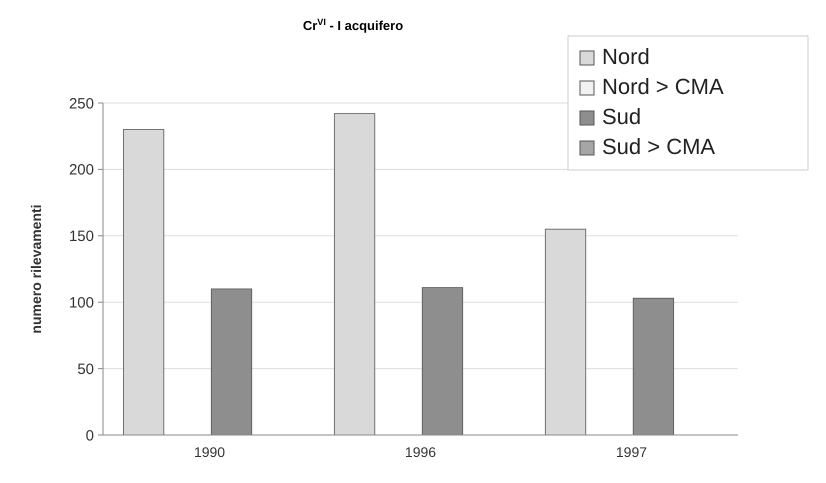  What do you see at coordinates (81, 303) in the screenshot?
I see `y-tick-label: 100` at bounding box center [81, 303].